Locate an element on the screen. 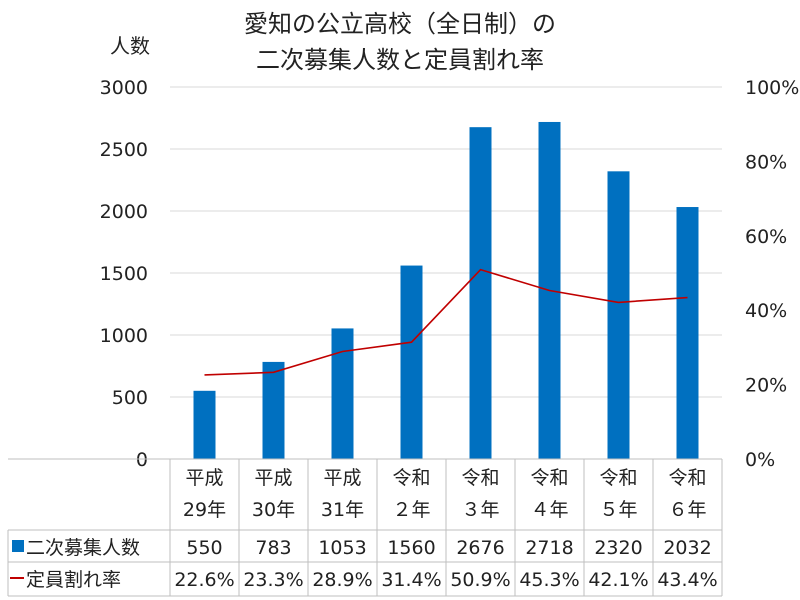 The image size is (800, 600). y2-tick-label: 40% is located at coordinates (766, 311).